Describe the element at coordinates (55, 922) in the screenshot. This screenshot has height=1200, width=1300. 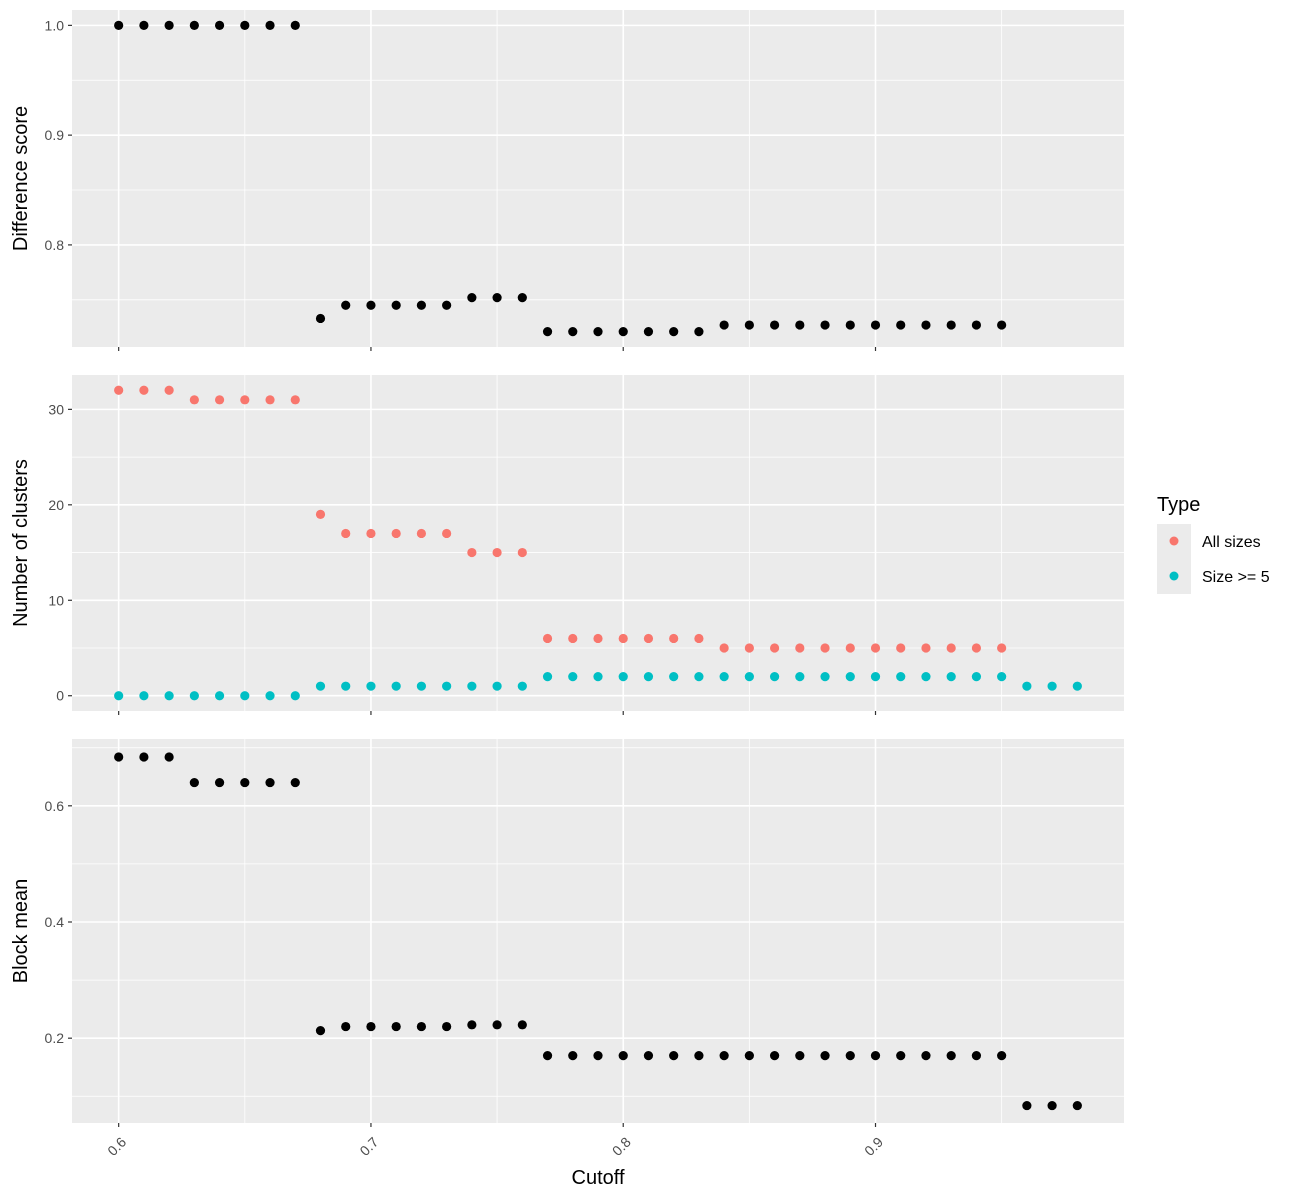
I see `y-tick-label: 0.4` at that location.